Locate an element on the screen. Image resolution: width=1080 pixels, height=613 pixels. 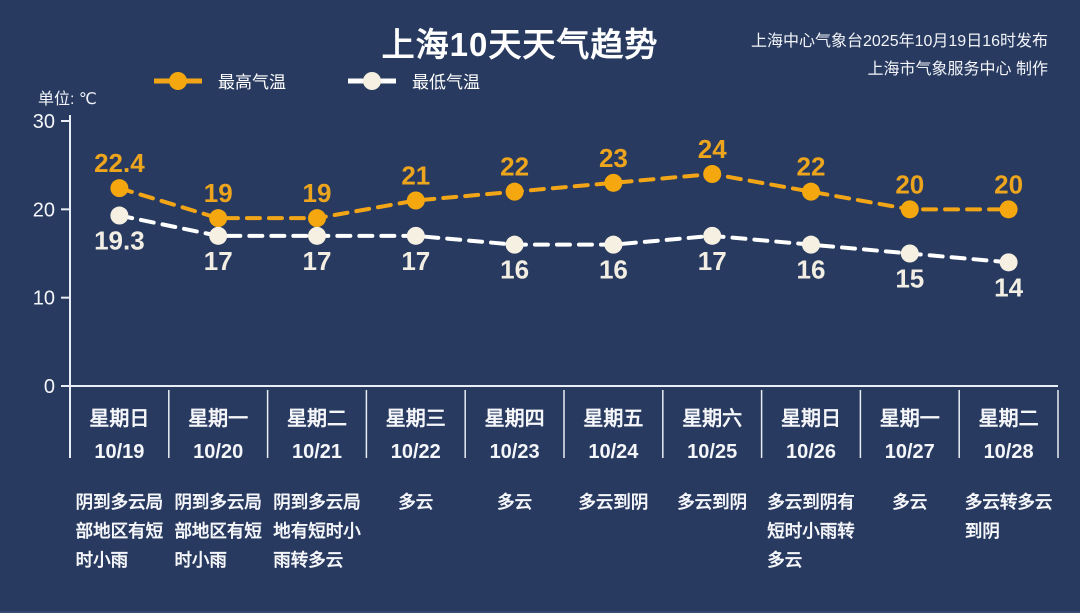
weather-description-wrap: 阴到多云局地有短时小雨转多云 is located at coordinates (317, 531).